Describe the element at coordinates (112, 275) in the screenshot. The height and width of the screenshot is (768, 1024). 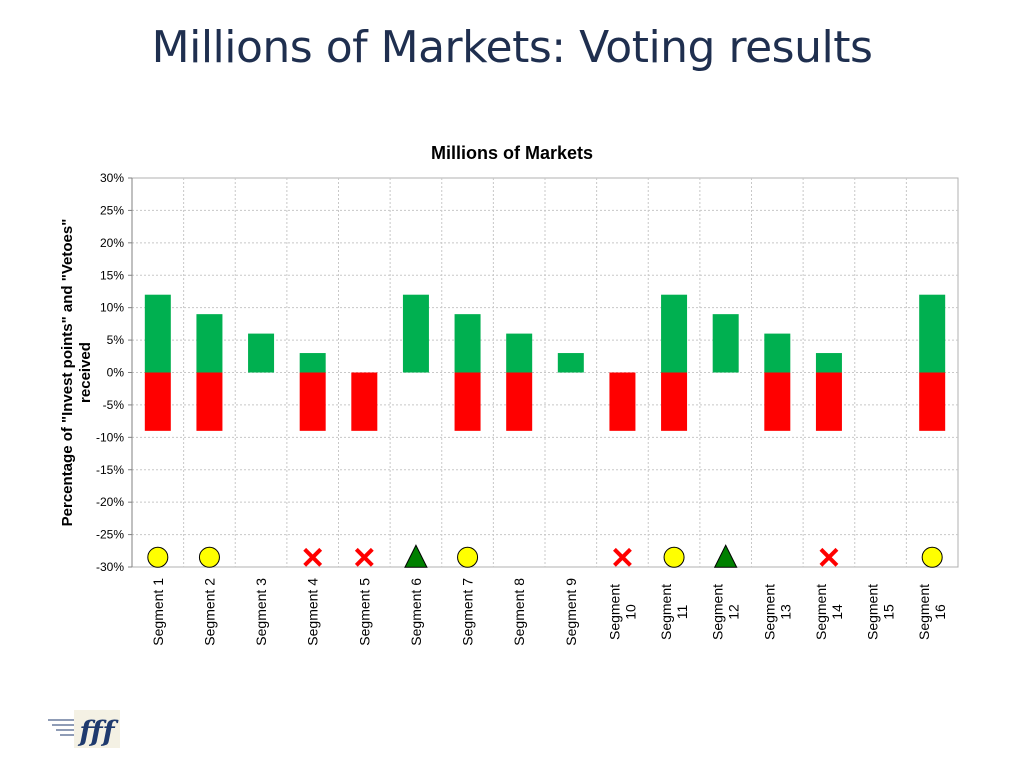
I see `y-tick-label: 15%` at that location.